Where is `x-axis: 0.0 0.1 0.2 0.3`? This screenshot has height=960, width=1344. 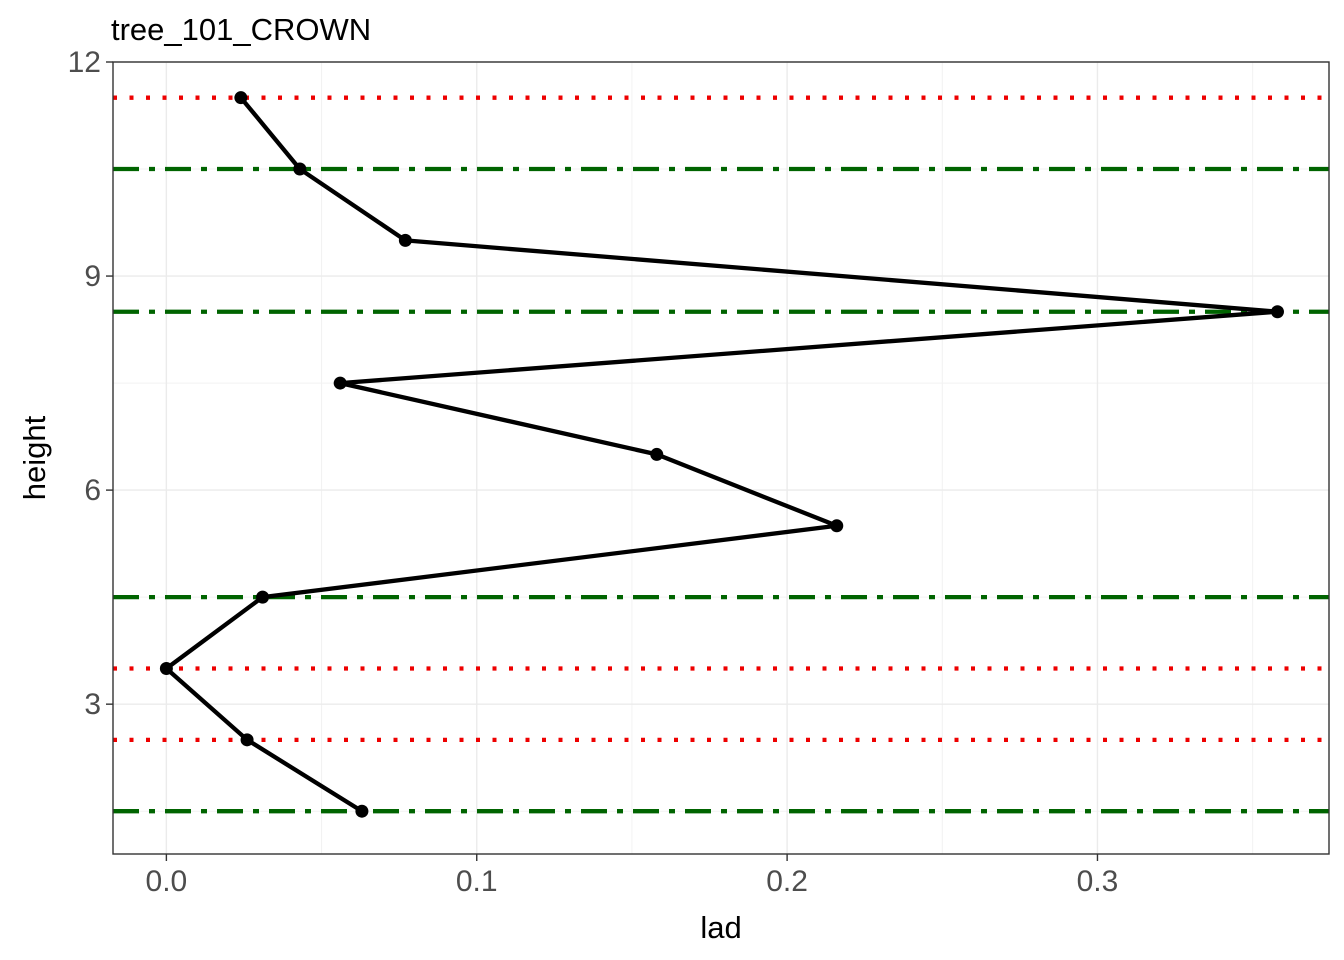 x-axis: 0.0 0.1 0.2 0.3 is located at coordinates (632, 876).